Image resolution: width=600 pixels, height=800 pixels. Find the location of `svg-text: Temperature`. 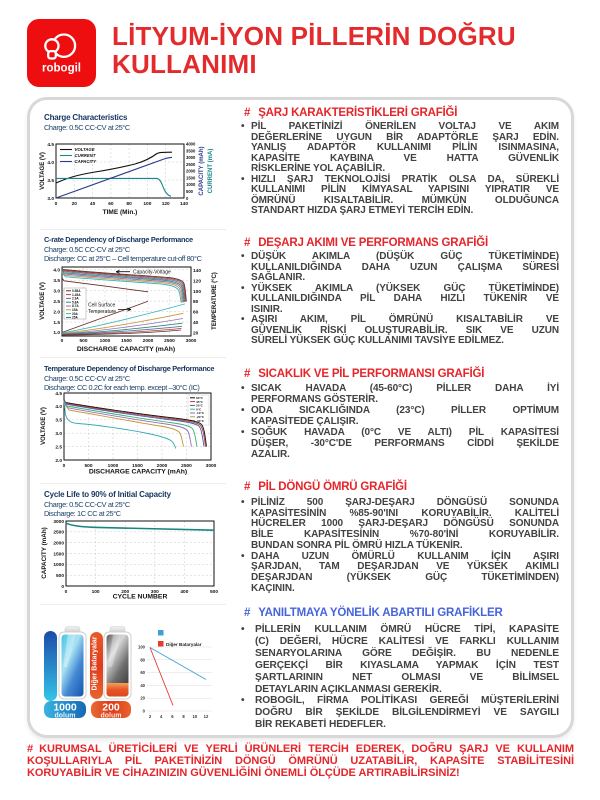

svg-text: Temperature is located at coordinates (102, 312).